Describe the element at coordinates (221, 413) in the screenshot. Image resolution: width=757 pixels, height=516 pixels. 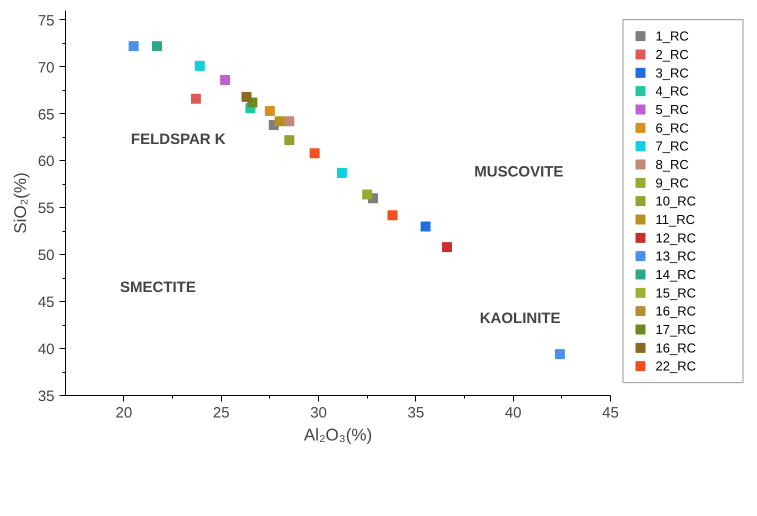
I see `x-tick-label: 25` at that location.